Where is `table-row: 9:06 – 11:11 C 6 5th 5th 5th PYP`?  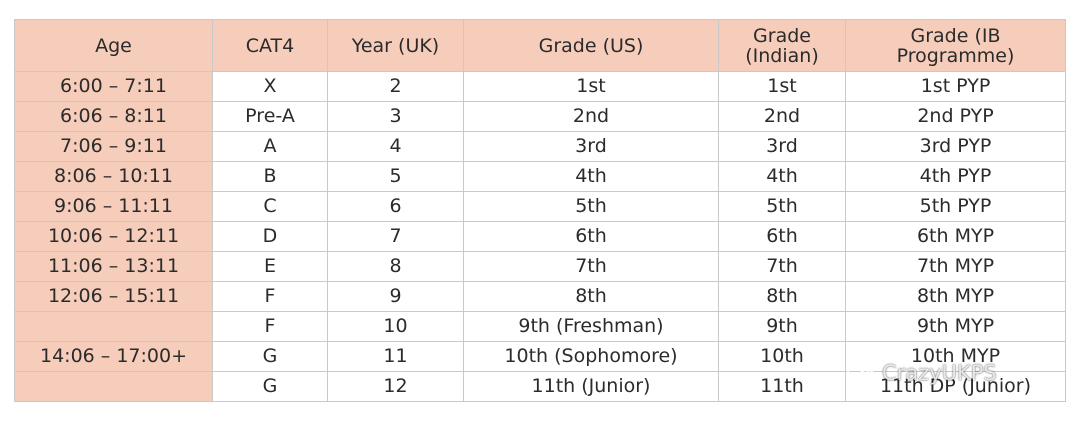
table-row: 9:06 – 11:11 C 6 5th 5th 5th PYP is located at coordinates (540, 206).